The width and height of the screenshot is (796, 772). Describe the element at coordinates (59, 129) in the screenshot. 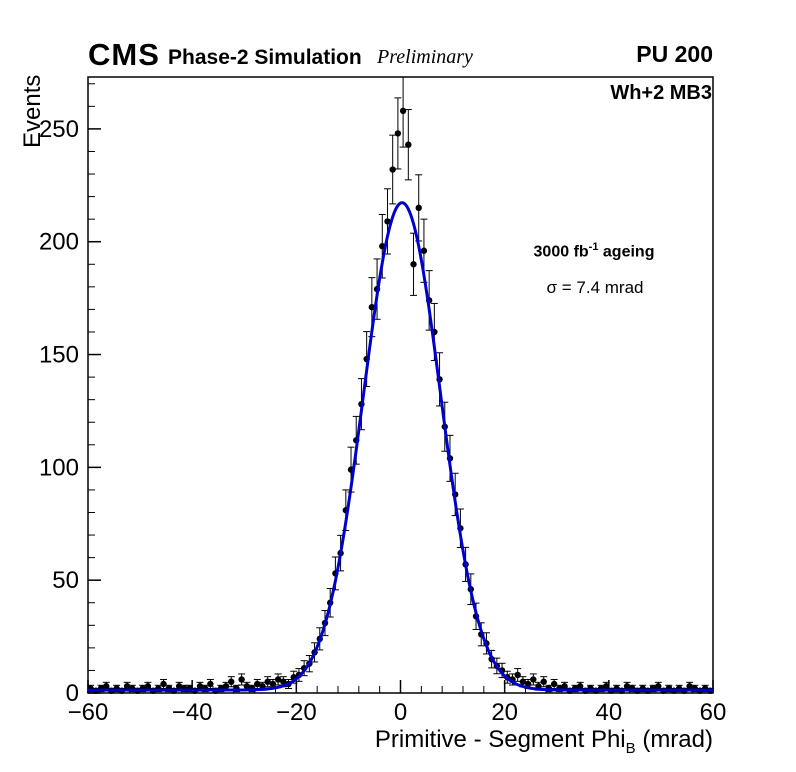

I see `y-tick-label: 250` at that location.